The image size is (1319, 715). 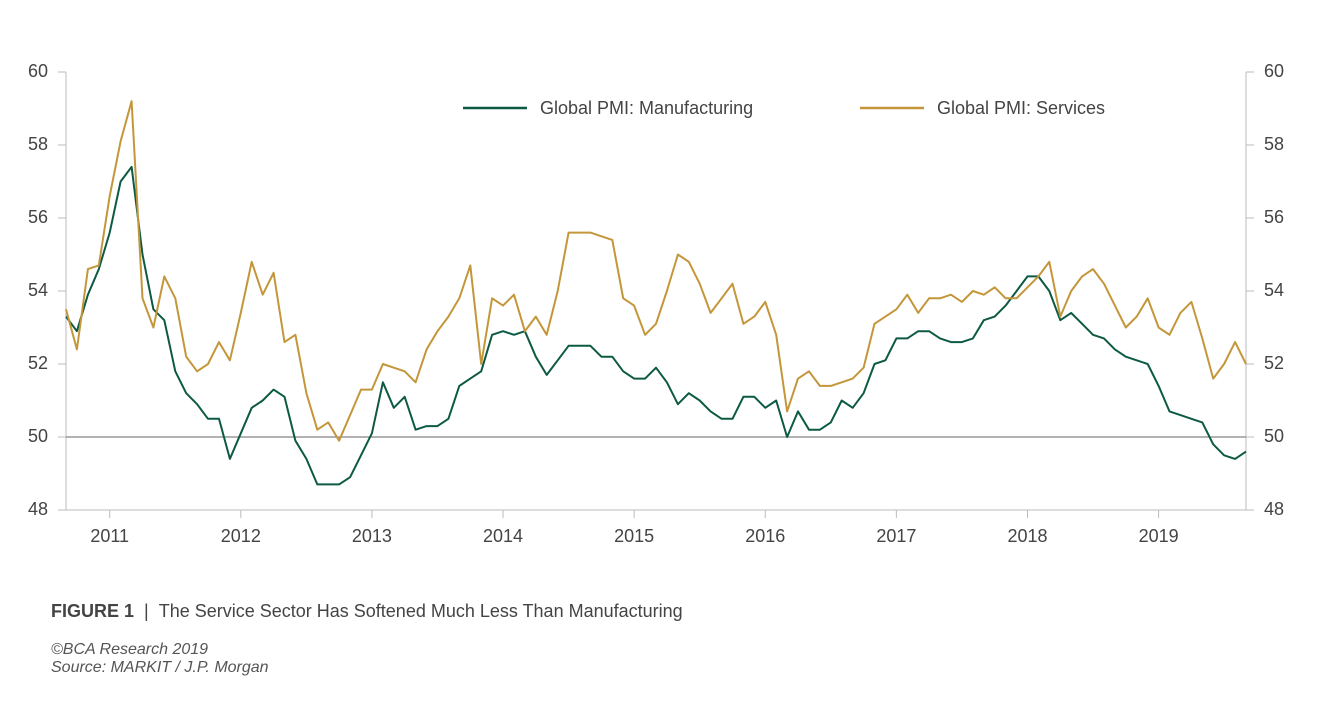 What do you see at coordinates (896, 536) in the screenshot?
I see `x-tick-label: 2017` at bounding box center [896, 536].